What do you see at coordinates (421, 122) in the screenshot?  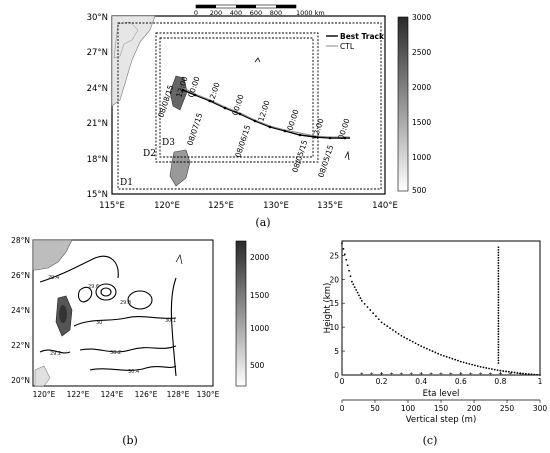 I see `colorbar-a-label: 1500` at bounding box center [421, 122].